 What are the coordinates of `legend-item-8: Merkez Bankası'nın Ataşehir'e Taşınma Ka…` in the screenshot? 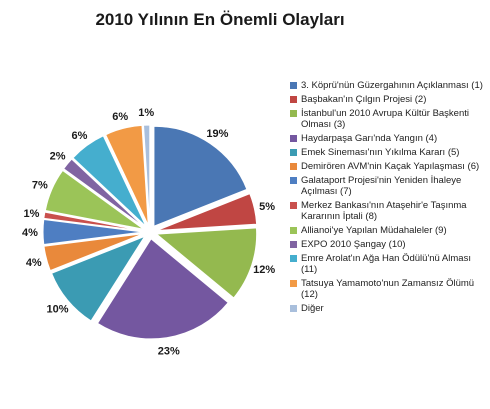 It's located at (387, 211).